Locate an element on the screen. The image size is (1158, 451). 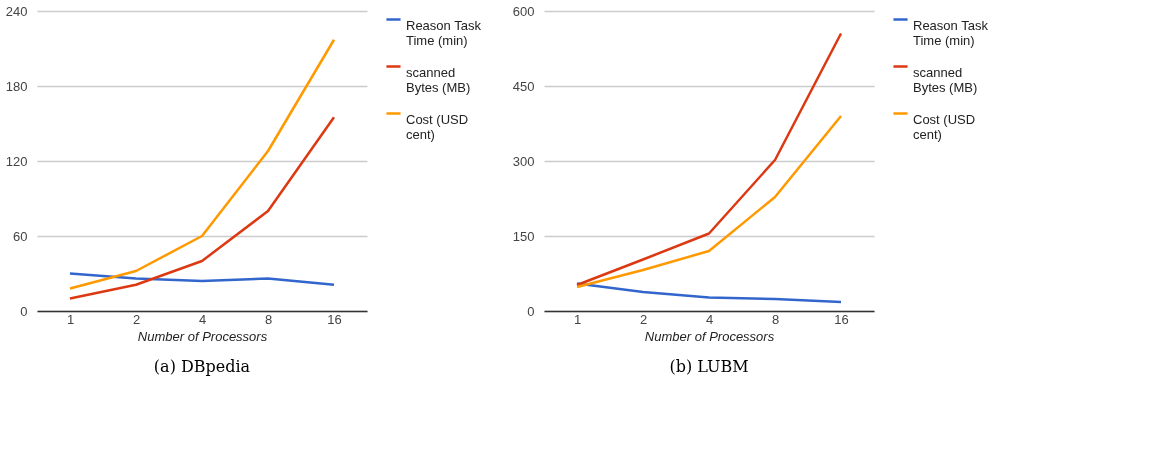
text: (b) LUBM is located at coordinates (709, 366).